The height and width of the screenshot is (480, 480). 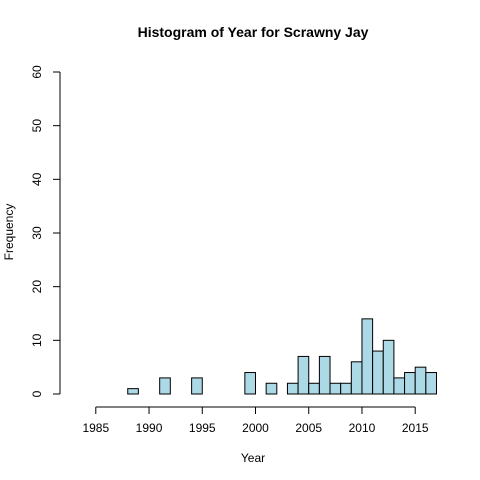 I want to click on y-tick-label: 40, so click(x=37, y=179).